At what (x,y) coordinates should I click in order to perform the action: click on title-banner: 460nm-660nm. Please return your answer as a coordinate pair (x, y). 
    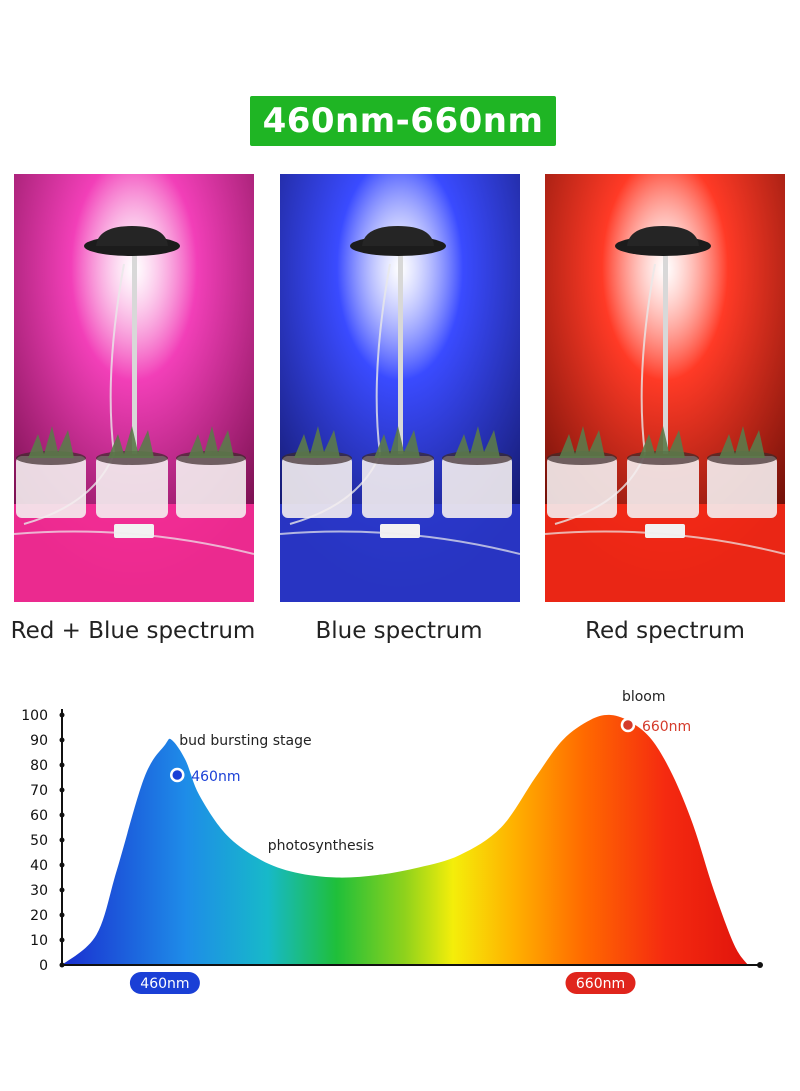
    Looking at the image, I should click on (403, 121).